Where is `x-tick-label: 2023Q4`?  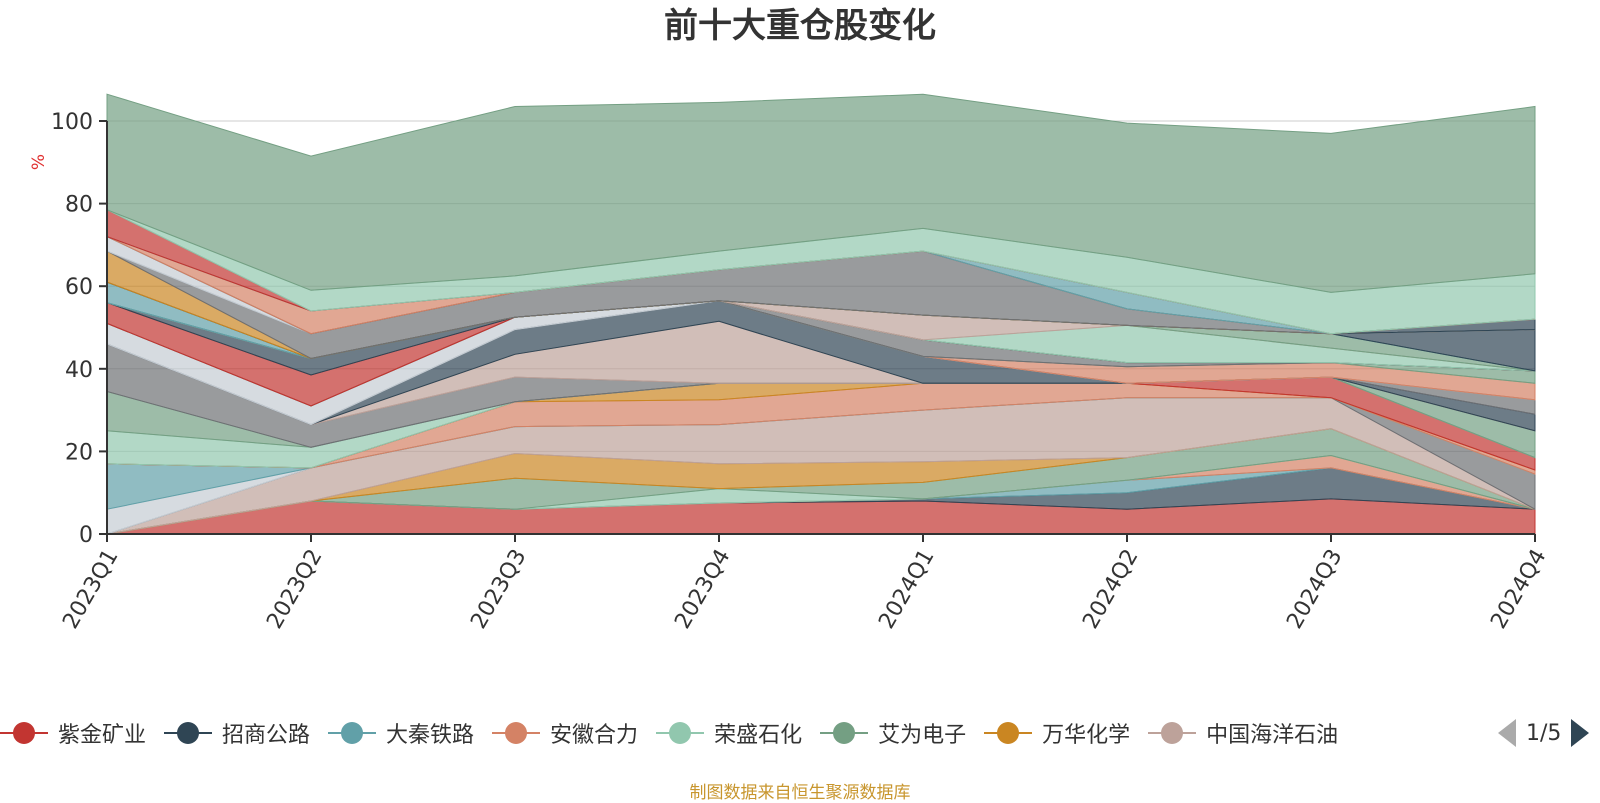 x-tick-label: 2023Q4 is located at coordinates (702, 589).